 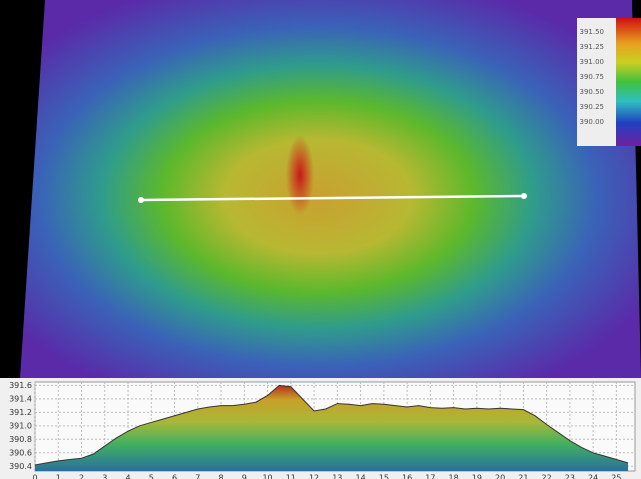 What do you see at coordinates (244, 476) in the screenshot?
I see `x-tick-label: 9` at bounding box center [244, 476].